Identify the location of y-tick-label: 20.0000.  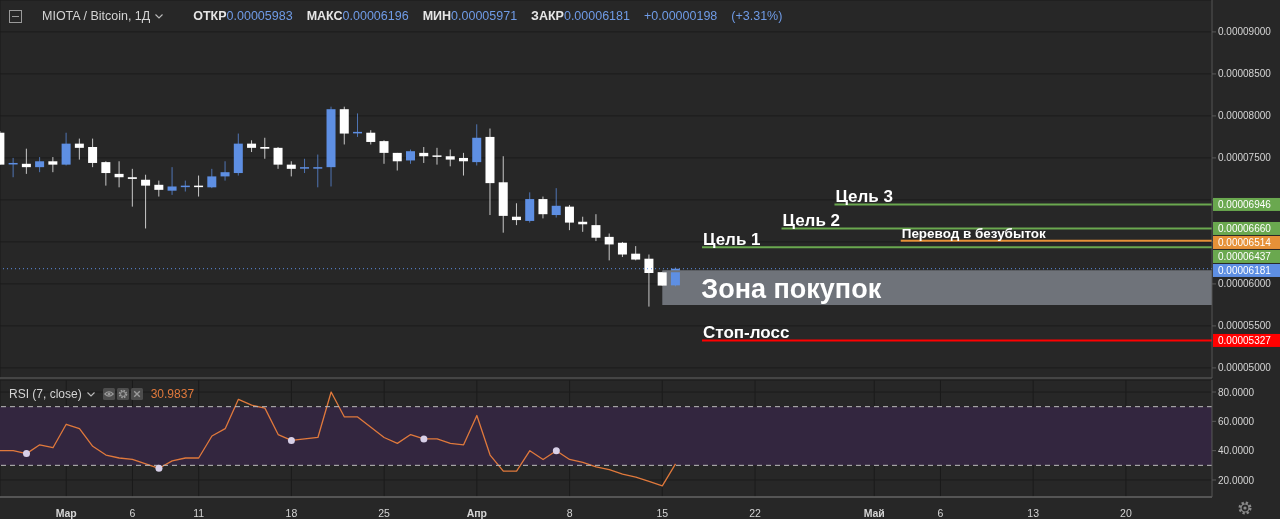
(1236, 480).